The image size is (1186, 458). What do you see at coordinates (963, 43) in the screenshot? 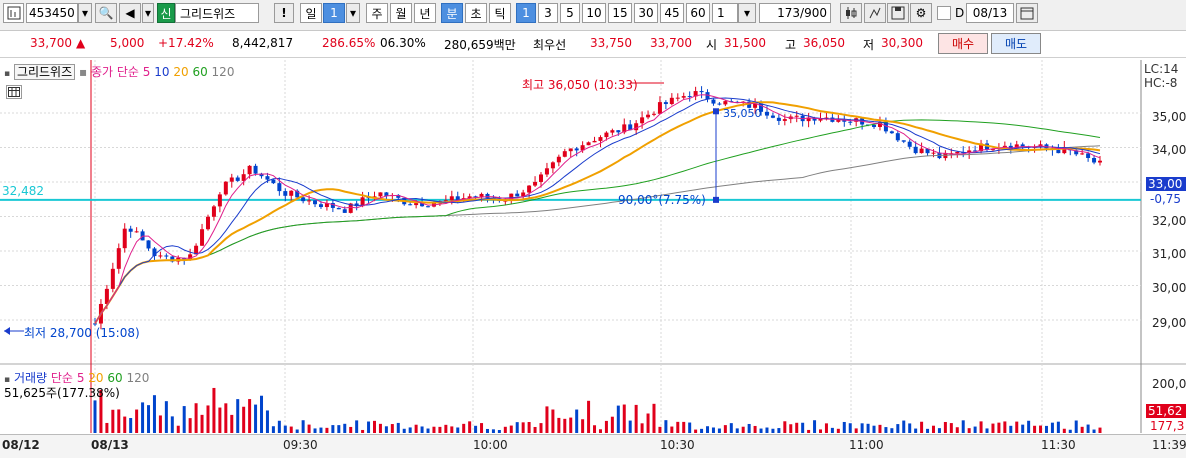
I see `buy-button: 매수` at bounding box center [963, 43].